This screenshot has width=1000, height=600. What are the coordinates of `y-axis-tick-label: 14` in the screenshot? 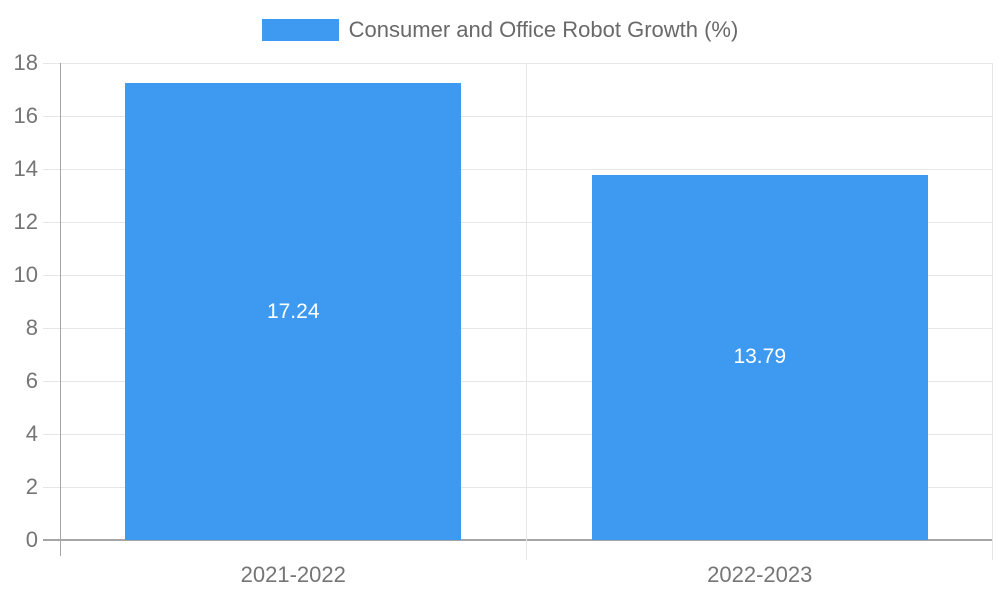 It's located at (25, 168).